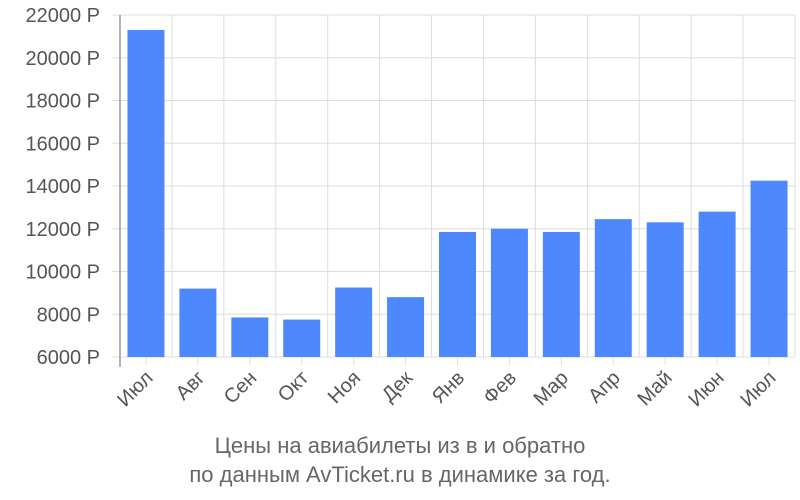 This screenshot has height=500, width=800. I want to click on x-tick-label: Апр, so click(604, 387).